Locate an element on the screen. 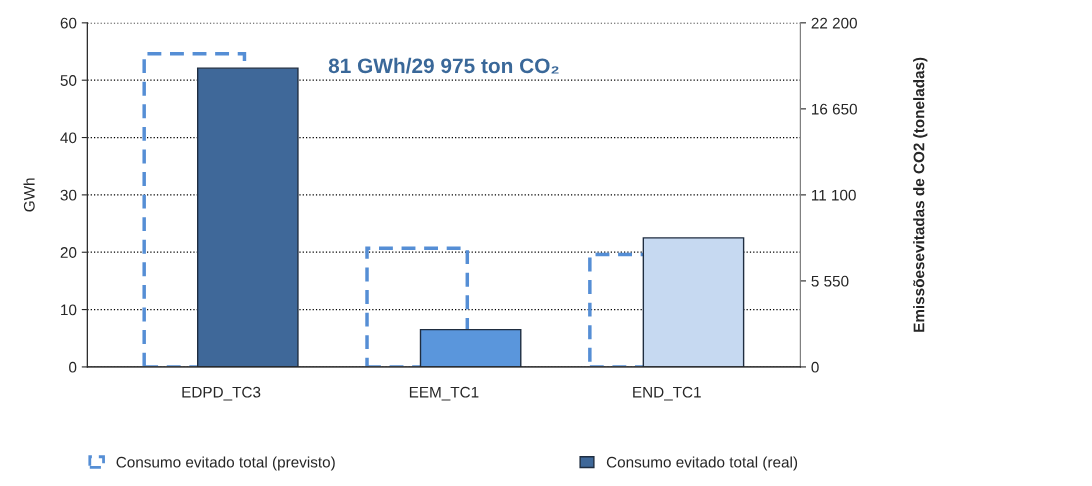 The width and height of the screenshot is (1092, 486). y2-axis-title: Emissõesevitadas de CO2 (toneladas) is located at coordinates (920, 194).